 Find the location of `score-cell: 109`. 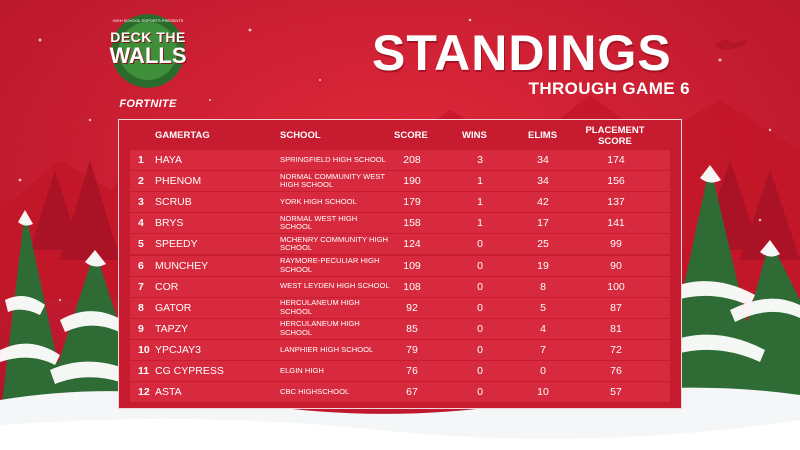

score-cell: 109 is located at coordinates (412, 265).